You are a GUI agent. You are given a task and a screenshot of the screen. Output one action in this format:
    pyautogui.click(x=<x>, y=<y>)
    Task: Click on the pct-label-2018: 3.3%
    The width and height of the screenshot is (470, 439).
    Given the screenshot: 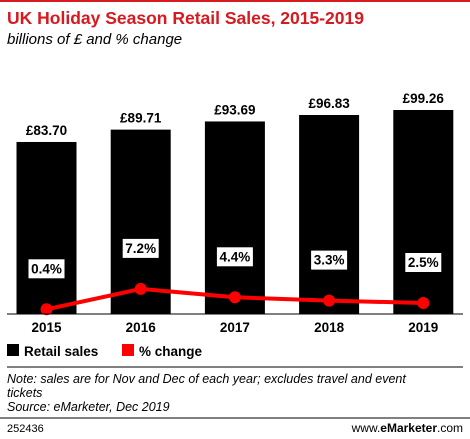 What is the action you would take?
    pyautogui.click(x=329, y=260)
    